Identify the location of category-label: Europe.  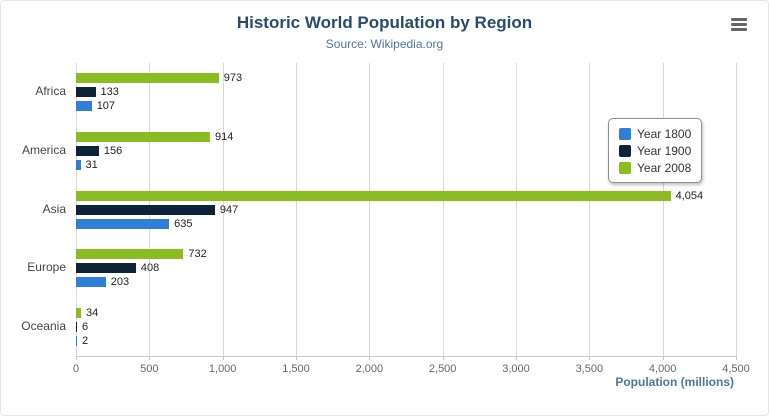
(46, 267).